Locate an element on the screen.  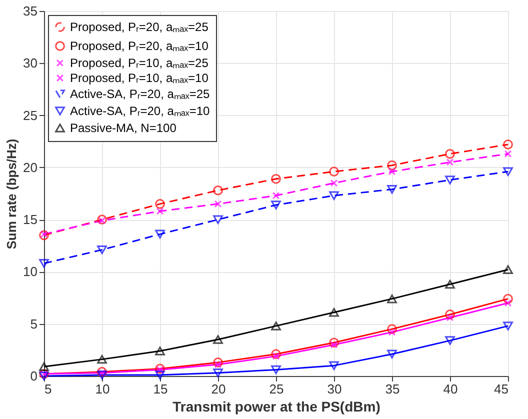
legend-label: Passive-MA, N=100 is located at coordinates (123, 128).